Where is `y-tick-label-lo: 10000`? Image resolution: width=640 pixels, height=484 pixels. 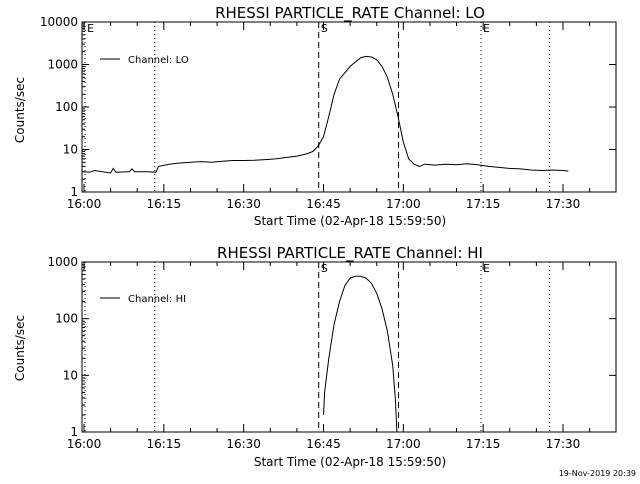 y-tick-label-lo: 10000 is located at coordinates (59, 22).